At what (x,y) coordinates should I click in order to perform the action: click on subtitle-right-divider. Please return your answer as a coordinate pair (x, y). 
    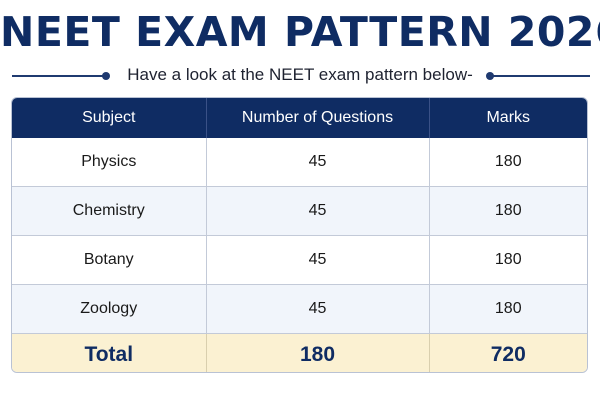
    Looking at the image, I should click on (540, 76).